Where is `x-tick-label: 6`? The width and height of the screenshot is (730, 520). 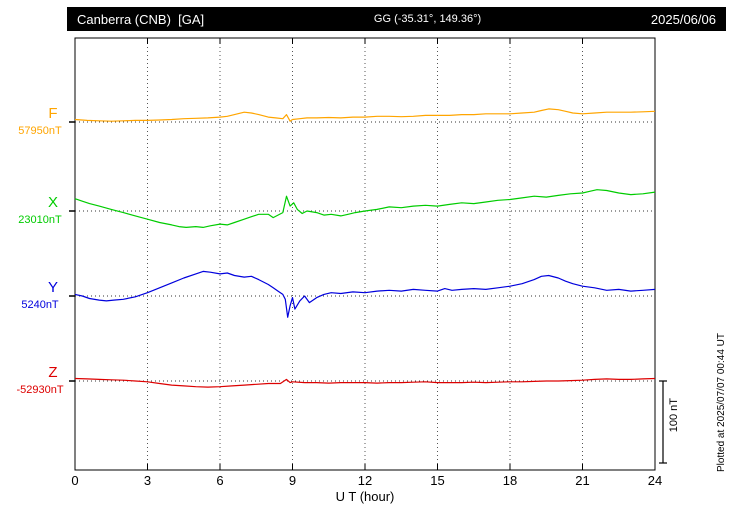
x-tick-label: 6 is located at coordinates (219, 480).